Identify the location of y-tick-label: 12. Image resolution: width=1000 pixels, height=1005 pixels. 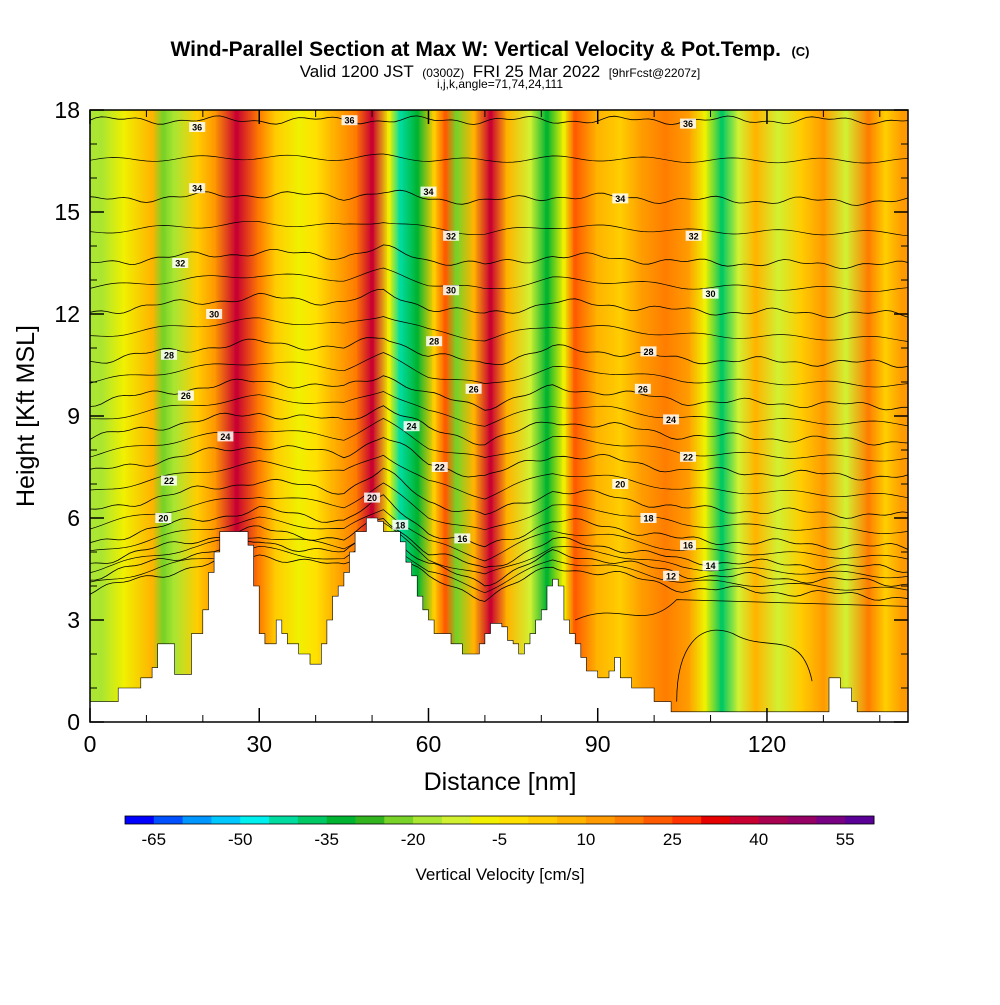
(67, 314).